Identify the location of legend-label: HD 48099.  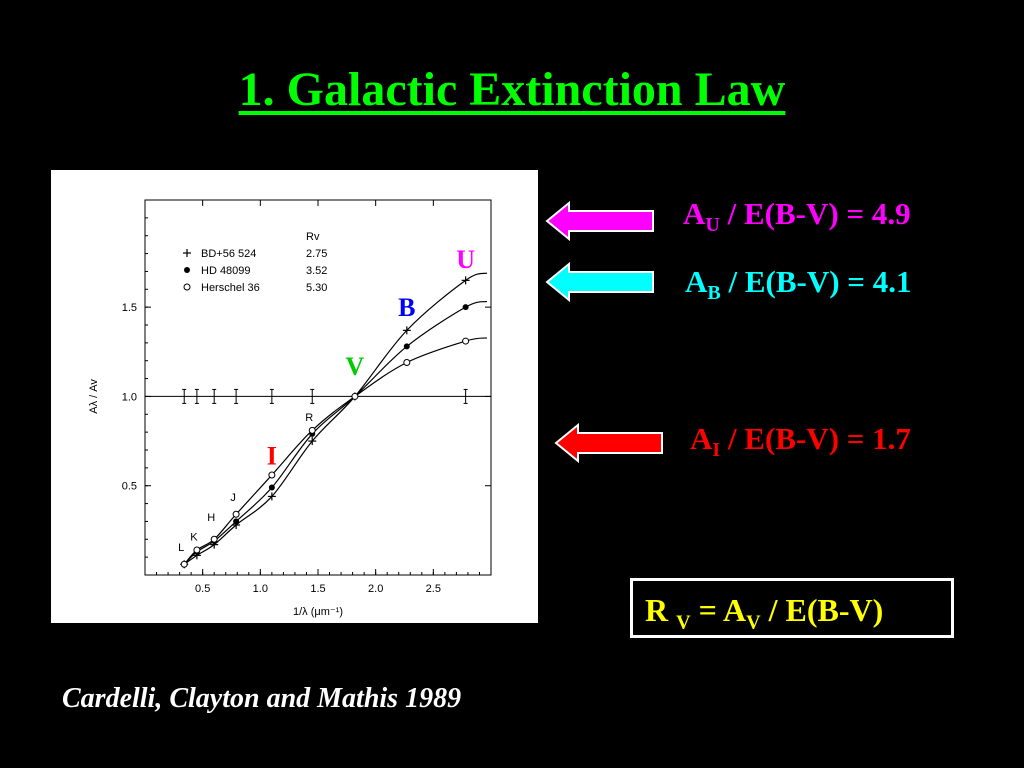
(226, 271).